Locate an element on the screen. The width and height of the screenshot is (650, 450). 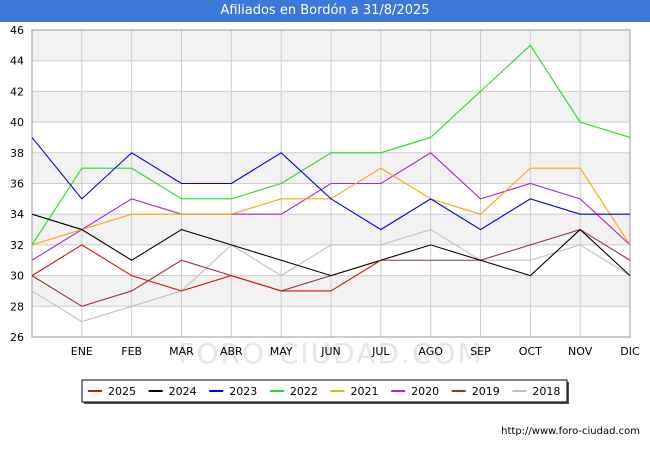
x-tick-label: AGO is located at coordinates (430, 351).